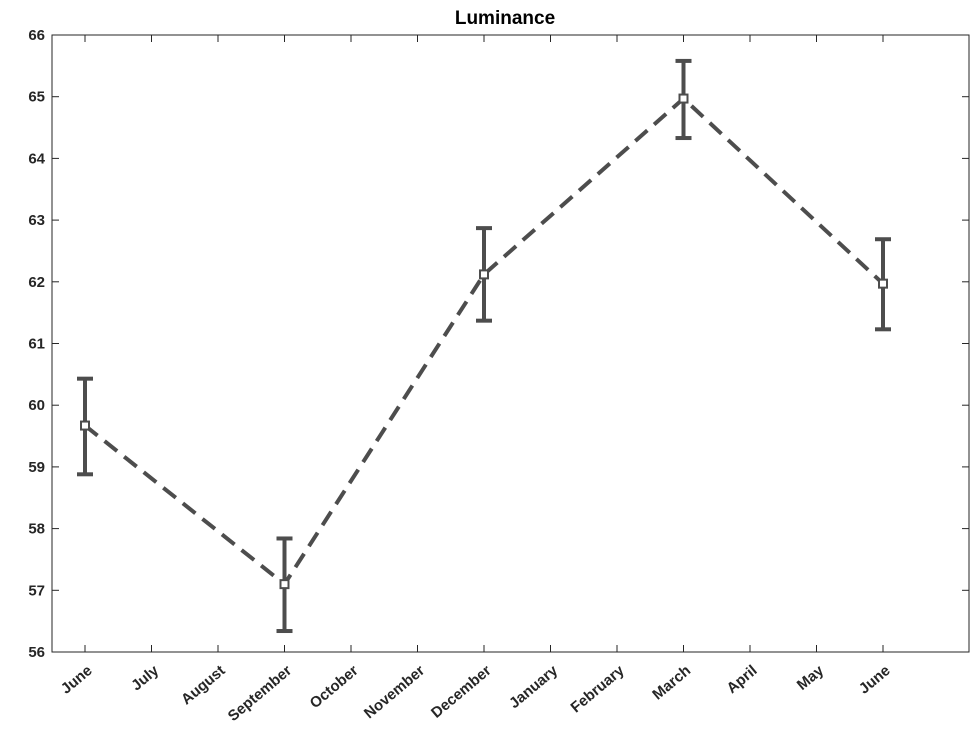 The height and width of the screenshot is (733, 972). What do you see at coordinates (36, 97) in the screenshot?
I see `y-tick-label: 65` at bounding box center [36, 97].